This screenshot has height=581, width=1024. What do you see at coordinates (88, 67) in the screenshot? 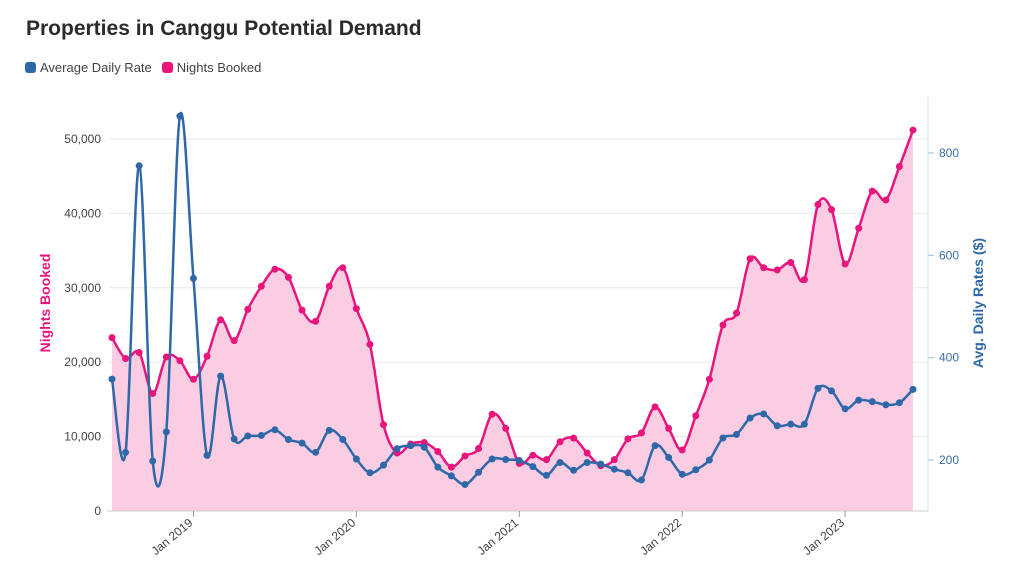
I see `legend-item-average-daily-rate: Average Daily Rate` at bounding box center [88, 67].